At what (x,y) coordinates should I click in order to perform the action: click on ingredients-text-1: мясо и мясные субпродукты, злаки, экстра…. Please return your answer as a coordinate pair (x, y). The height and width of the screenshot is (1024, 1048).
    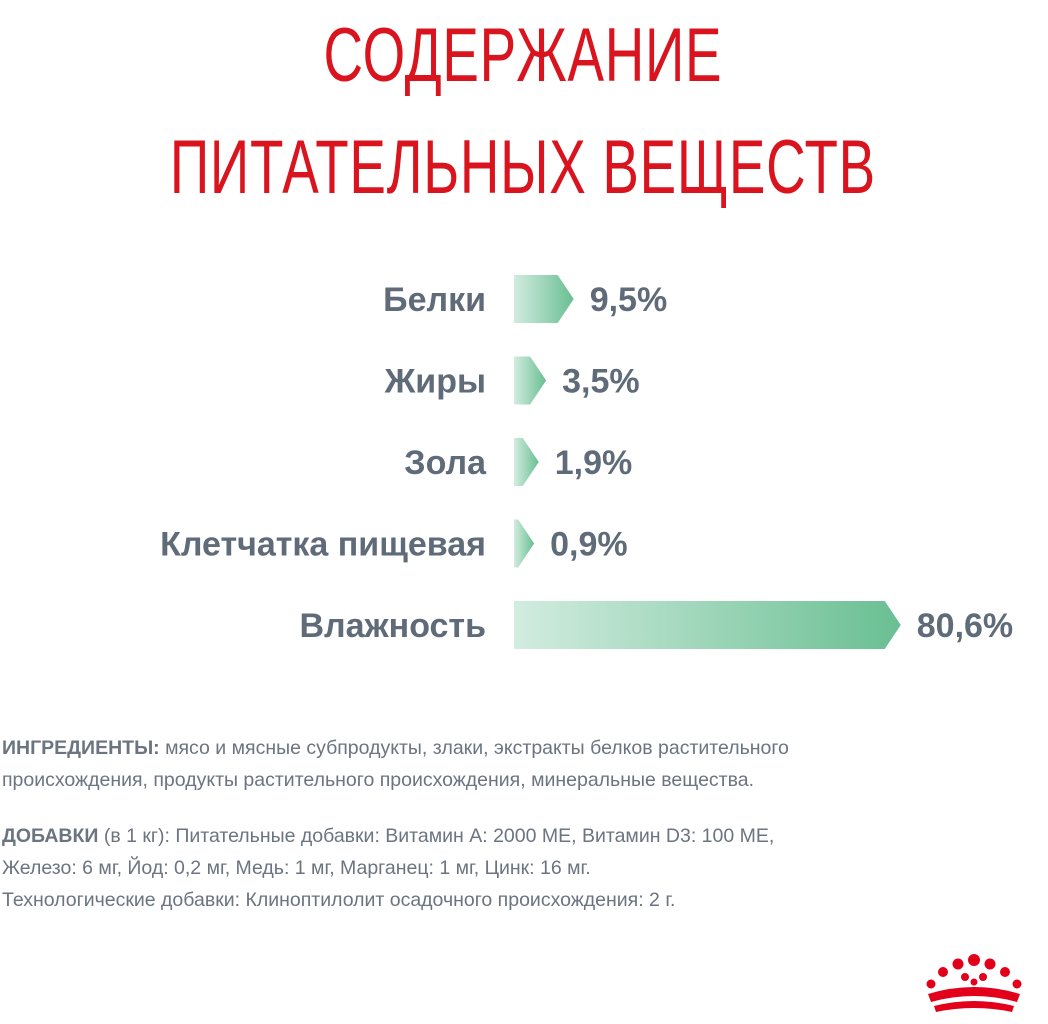
    Looking at the image, I should click on (474, 748).